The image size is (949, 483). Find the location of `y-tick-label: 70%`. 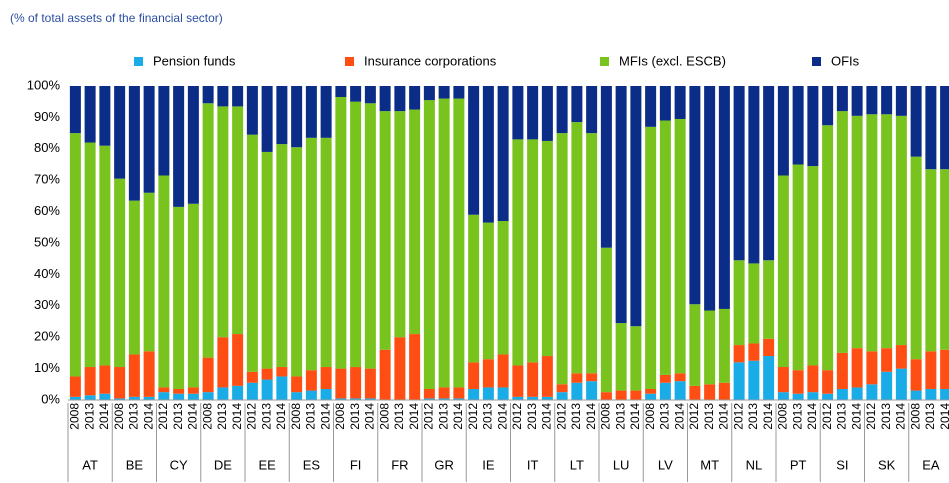

y-tick-label: 70% is located at coordinates (47, 179).